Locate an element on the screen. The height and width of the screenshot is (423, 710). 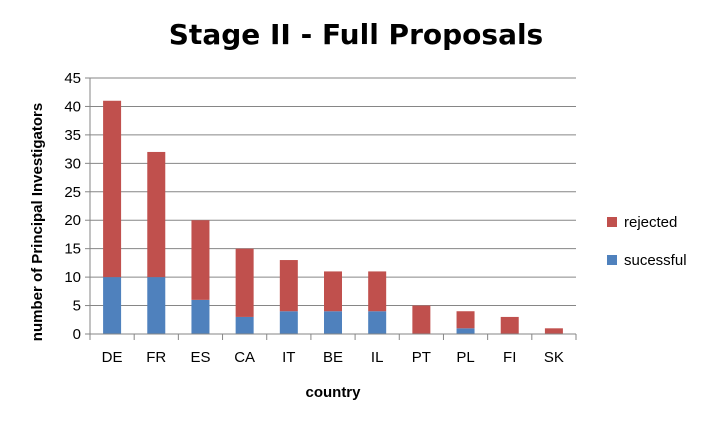
x-tick-label: IT is located at coordinates (288, 357).